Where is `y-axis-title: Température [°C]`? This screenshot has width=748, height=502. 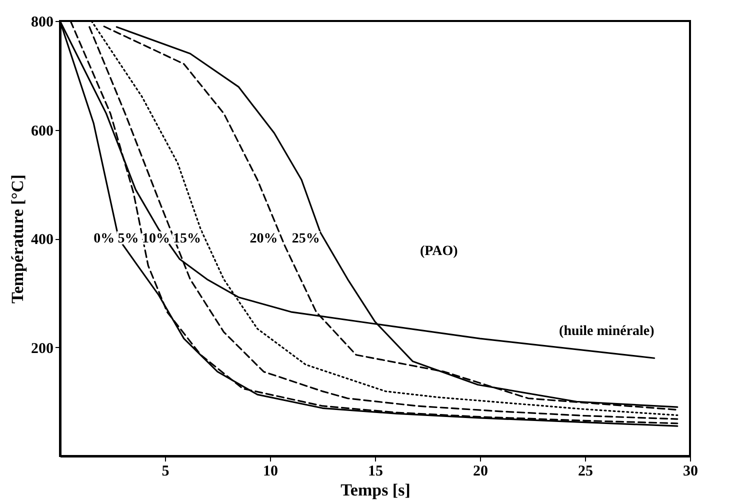
y-axis-title: Température [°C] is located at coordinates (17, 239).